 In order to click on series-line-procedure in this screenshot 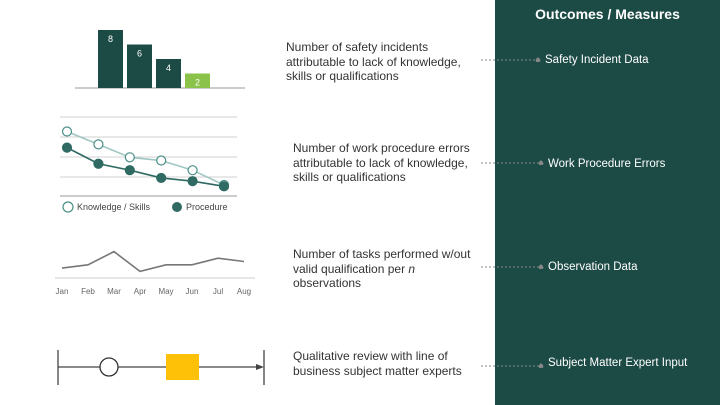, I will do `click(145, 167)`.